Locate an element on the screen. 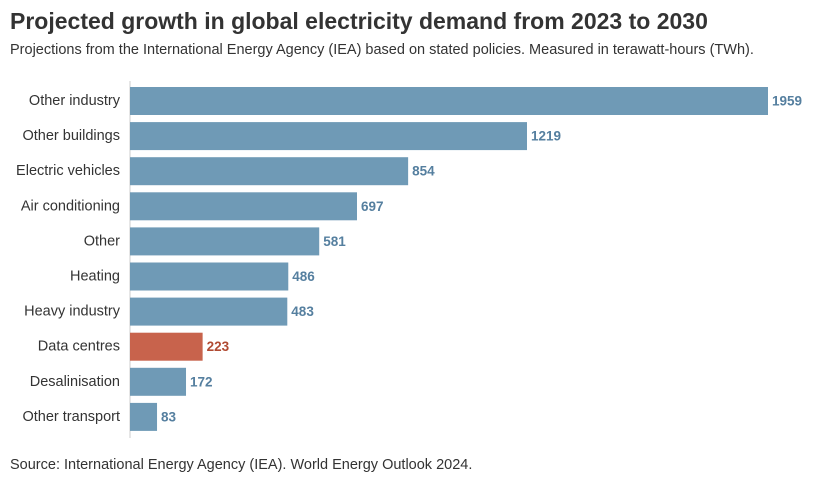 The height and width of the screenshot is (485, 825). value-label: 1959 is located at coordinates (787, 101).